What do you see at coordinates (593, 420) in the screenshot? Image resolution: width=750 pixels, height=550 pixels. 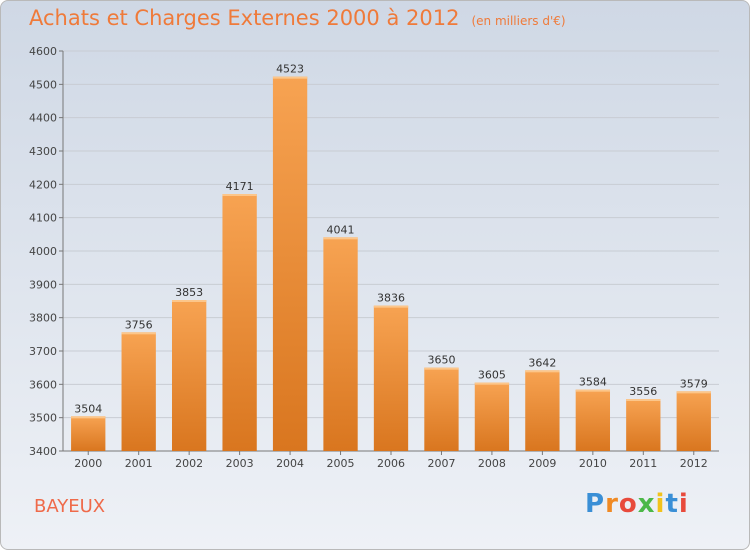 I see `bar-2010` at bounding box center [593, 420].